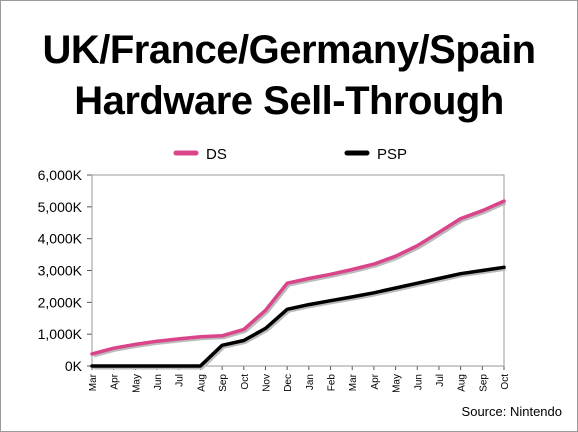  Describe the element at coordinates (60, 175) in the screenshot. I see `y-tick-label: 6,000K` at that location.